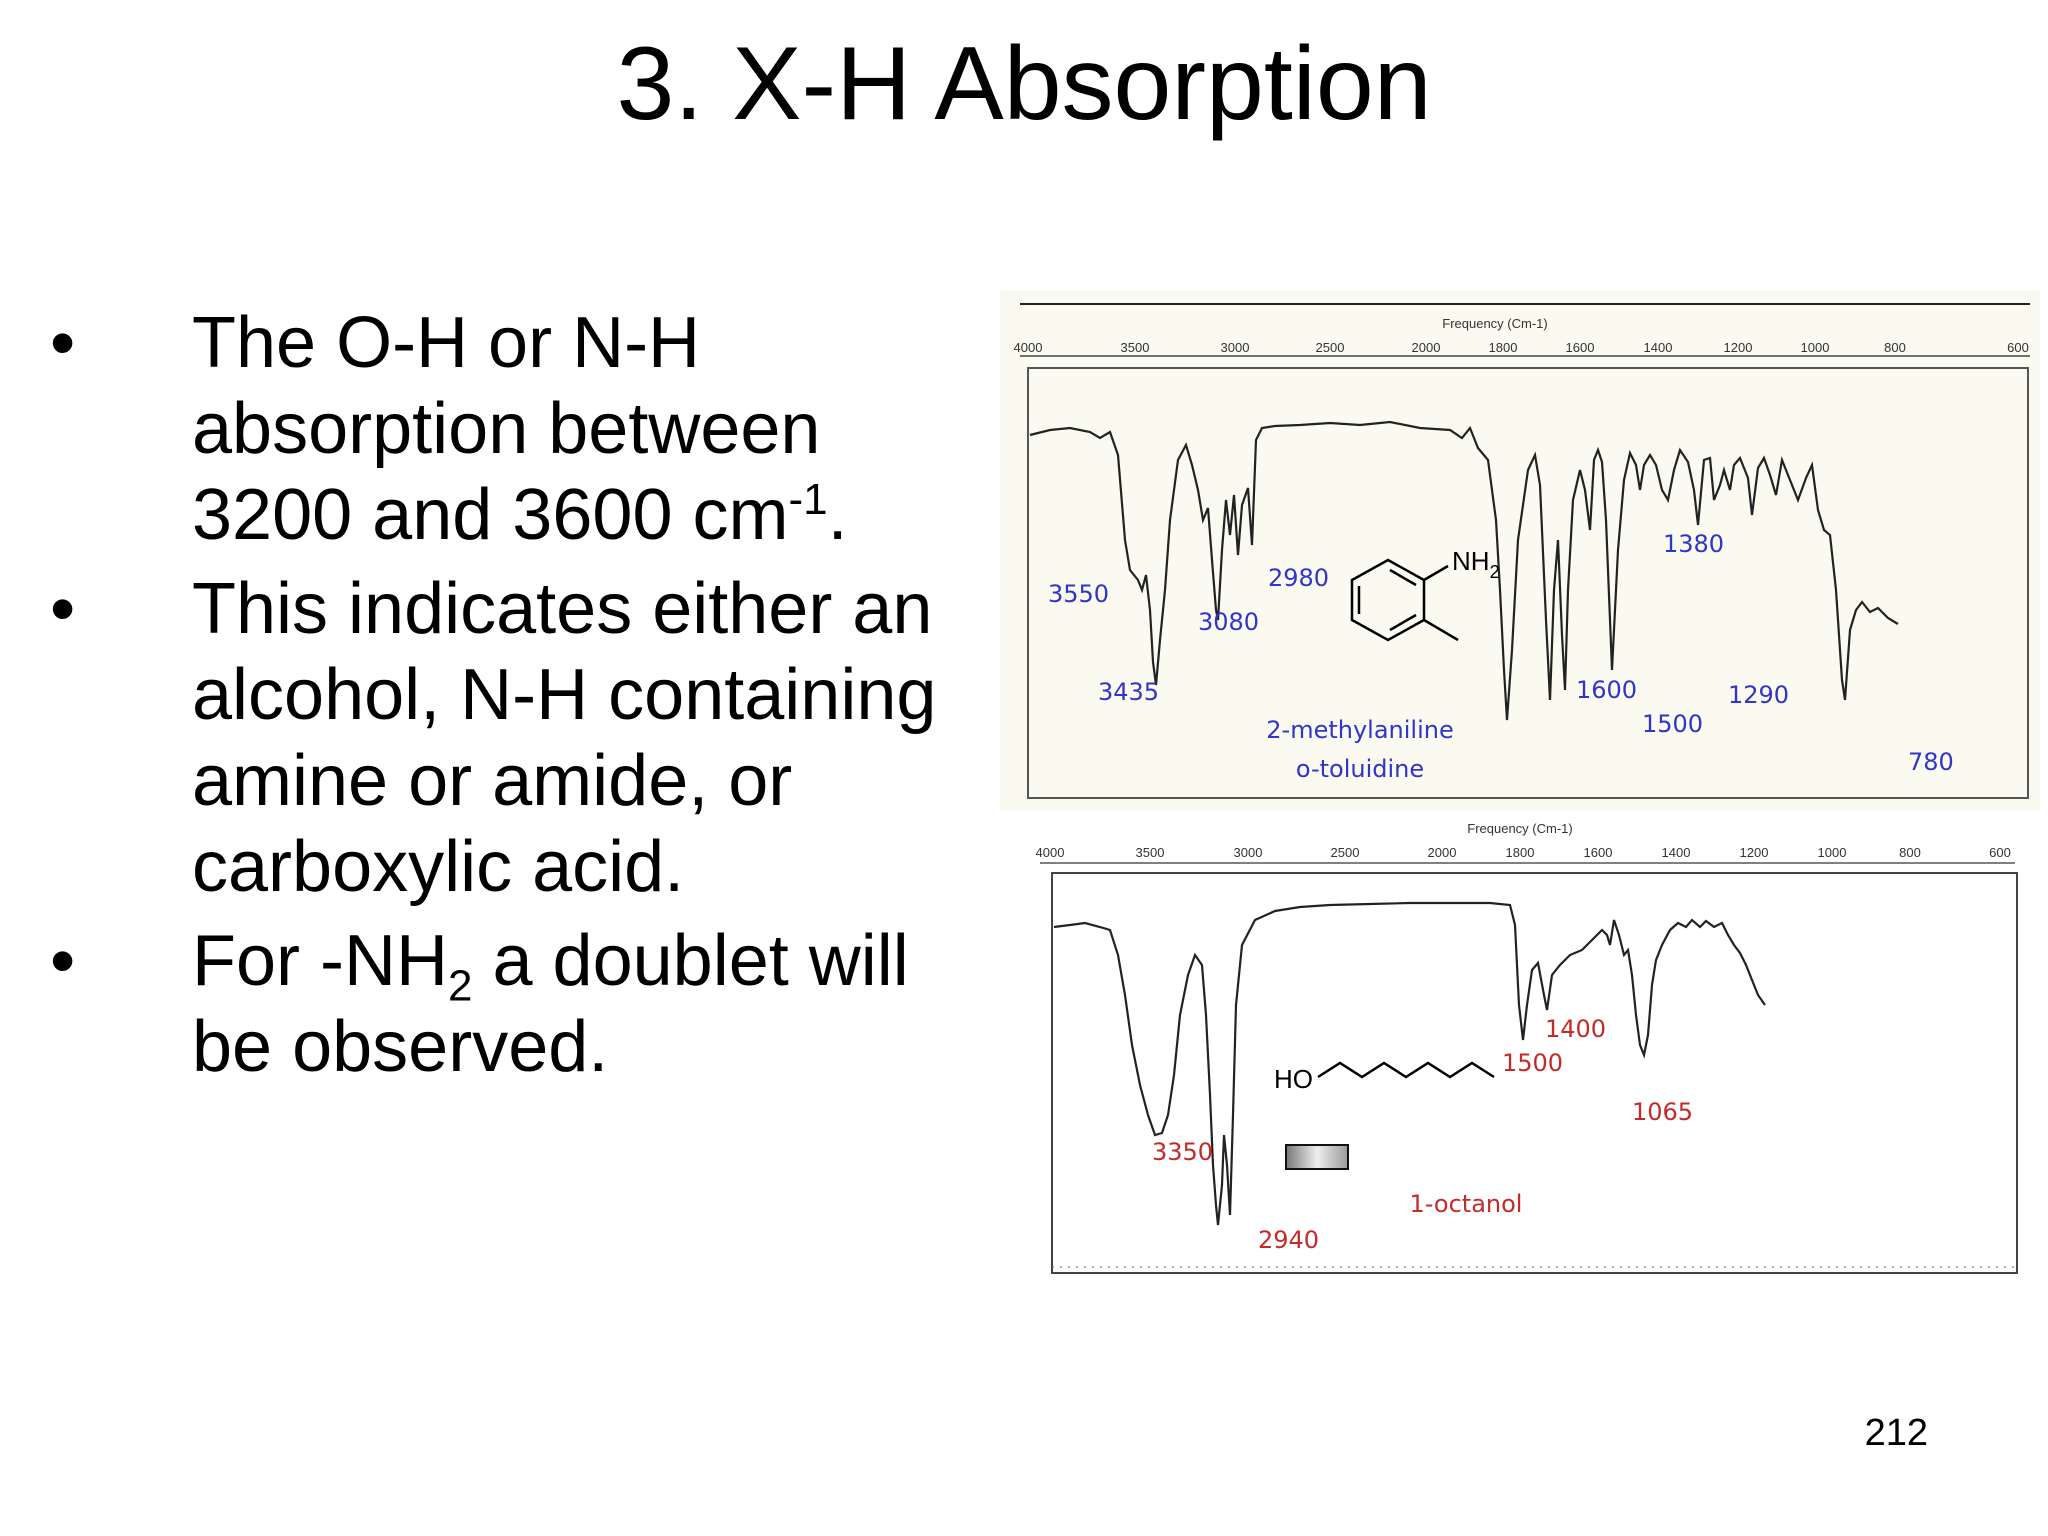 The width and height of the screenshot is (2048, 1536). Describe the element at coordinates (1575, 1029) in the screenshot. I see `peak-label: 1400` at that location.